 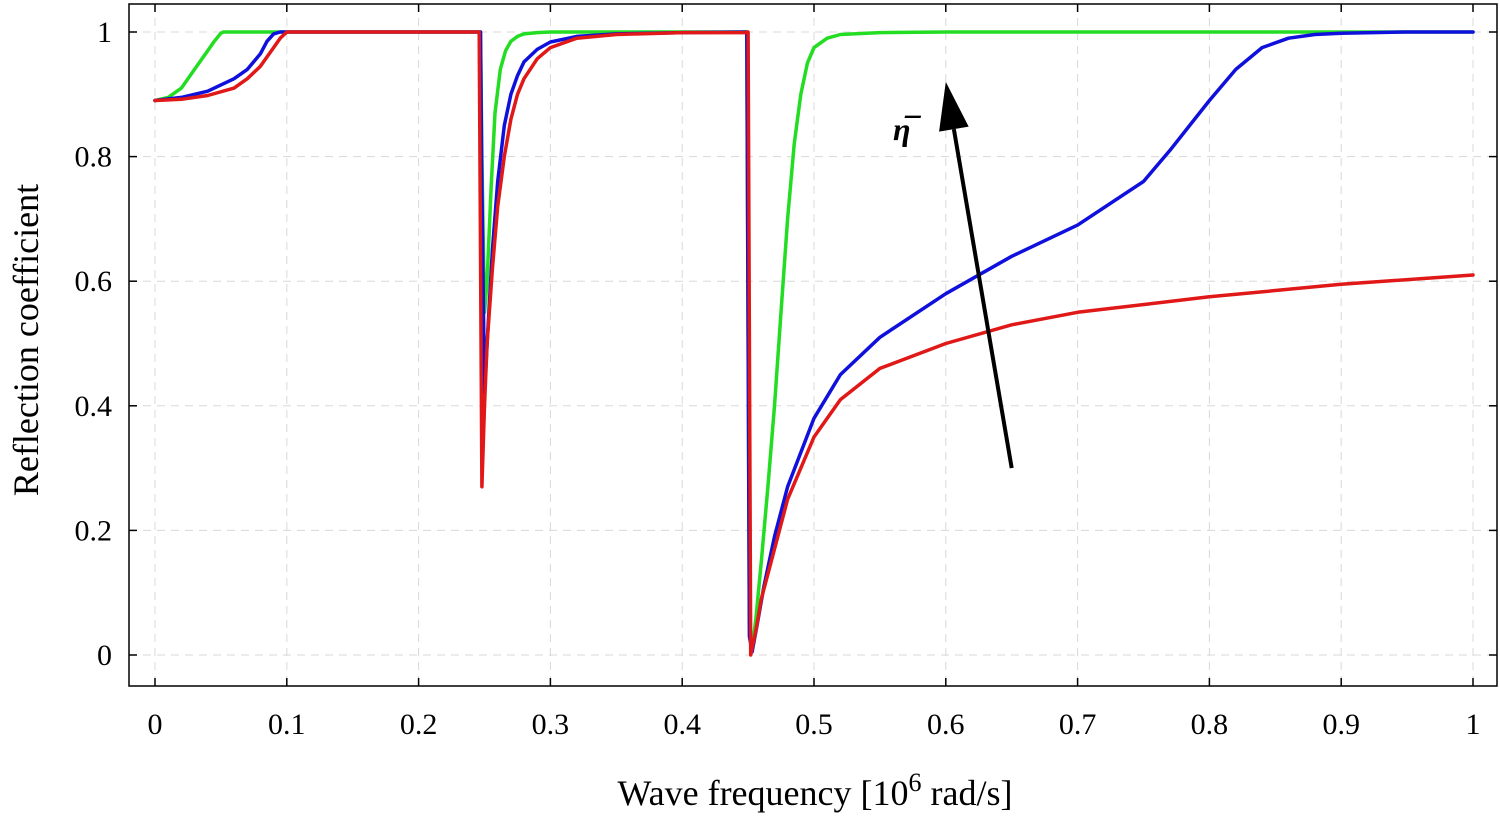 What do you see at coordinates (1210, 724) in the screenshot?
I see `x-tick-label: 0.8` at bounding box center [1210, 724].